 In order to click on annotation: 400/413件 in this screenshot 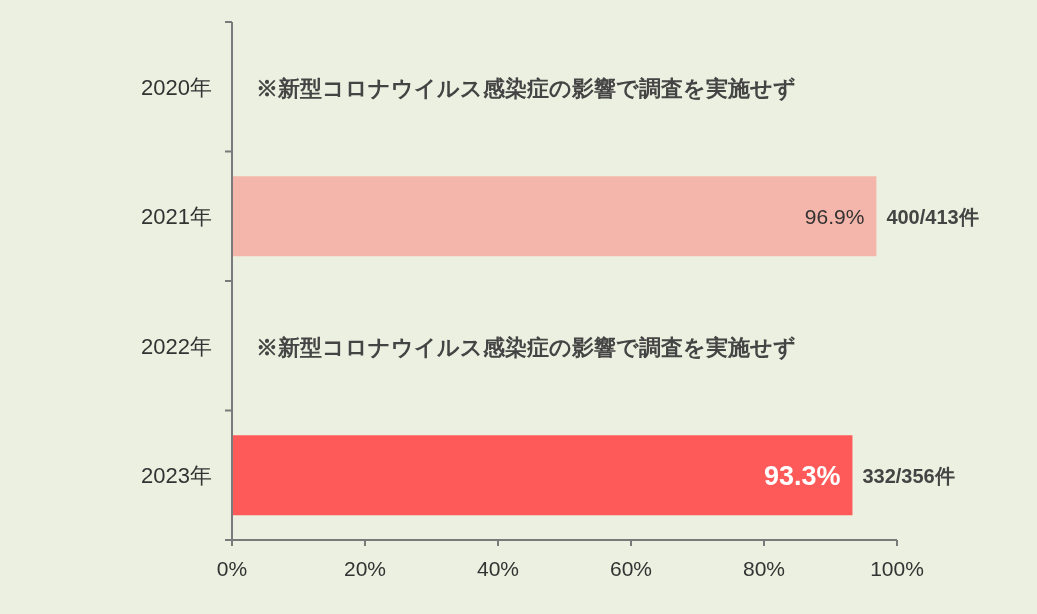, I will do `click(932, 217)`.